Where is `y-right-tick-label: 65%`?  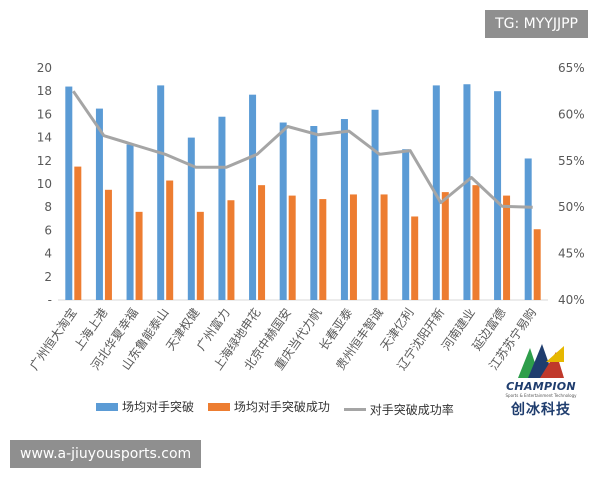 y-right-tick-label: 65% is located at coordinates (571, 68).